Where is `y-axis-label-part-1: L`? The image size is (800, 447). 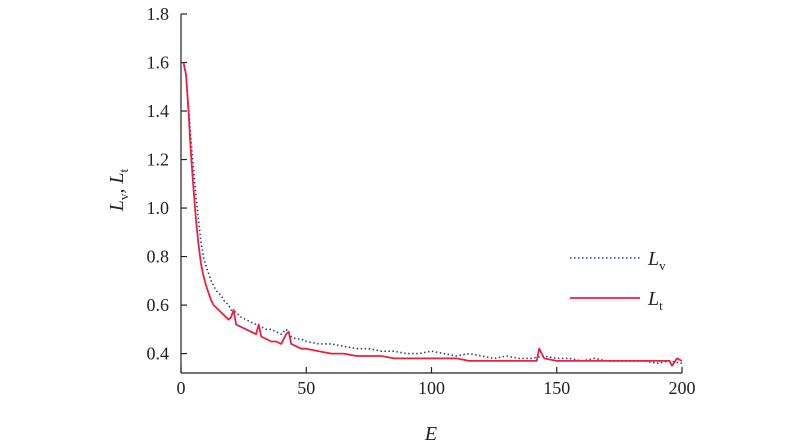 y-axis-label-part-1: L is located at coordinates (117, 206).